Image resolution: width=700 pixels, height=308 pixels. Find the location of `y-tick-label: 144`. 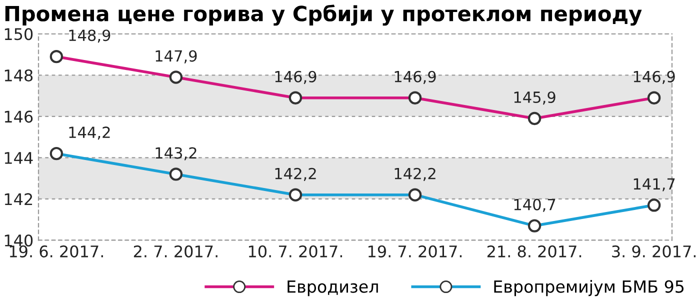

y-tick-label: 144 is located at coordinates (18, 158).